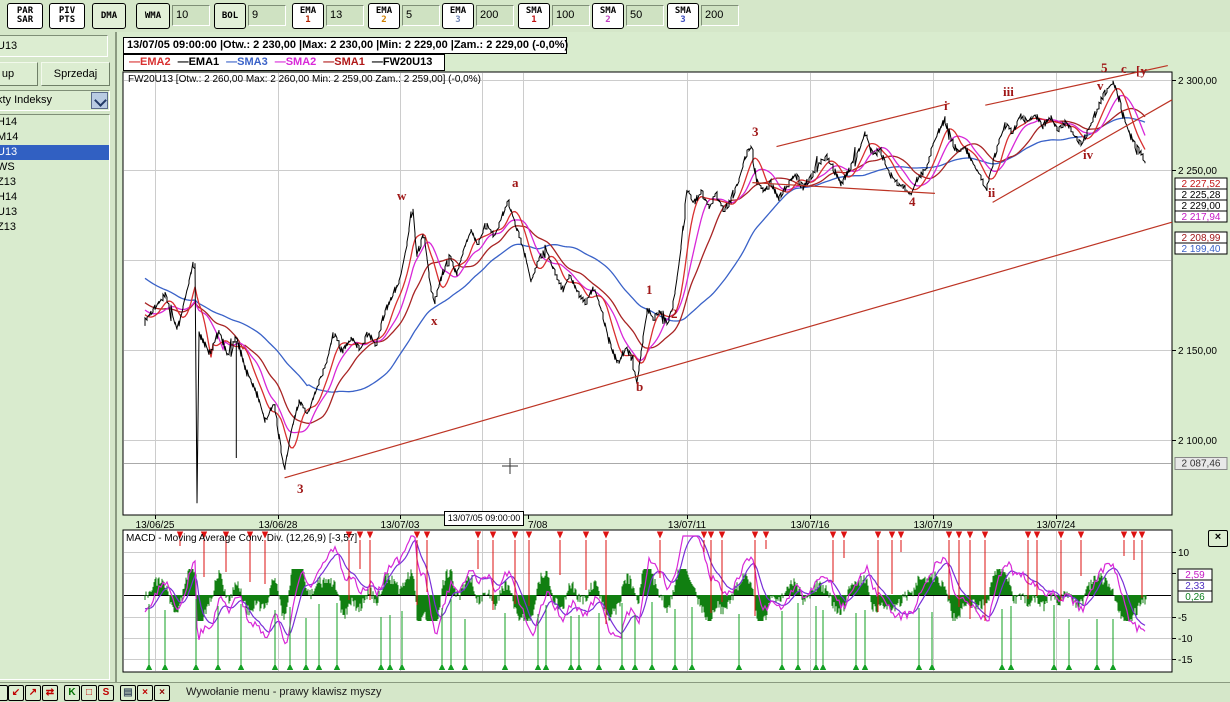 Image resolution: width=1230 pixels, height=702 pixels. Describe the element at coordinates (344, 62) in the screenshot. I see `legend-item-sma1: —SMA1` at that location.